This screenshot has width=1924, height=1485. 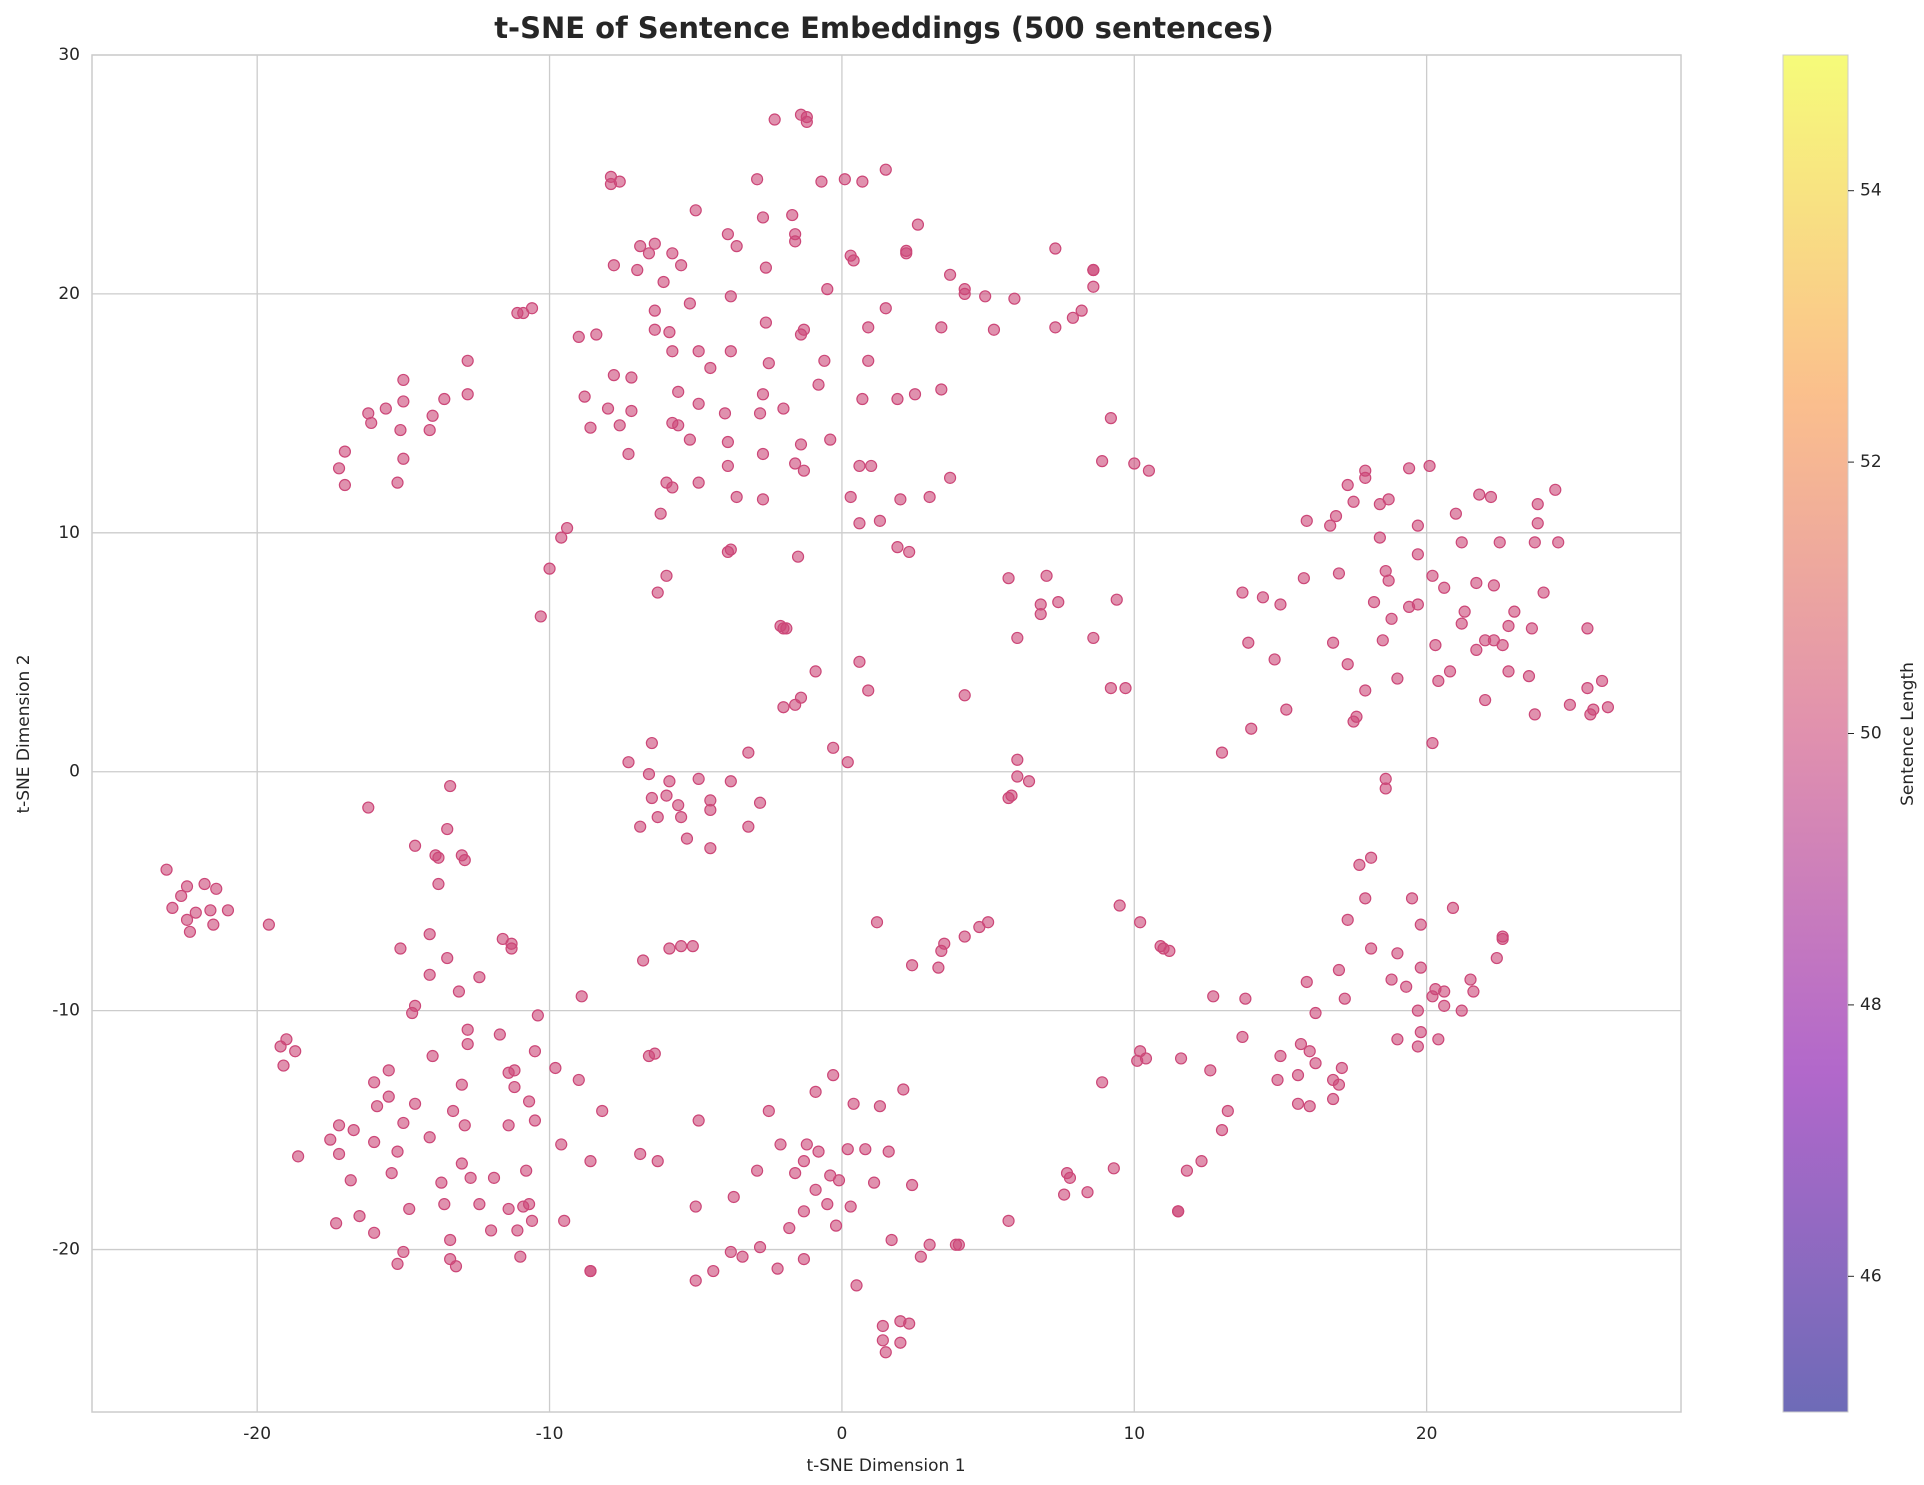 What do you see at coordinates (1871, 191) in the screenshot?
I see `colorbar-tick-label: 54` at bounding box center [1871, 191].